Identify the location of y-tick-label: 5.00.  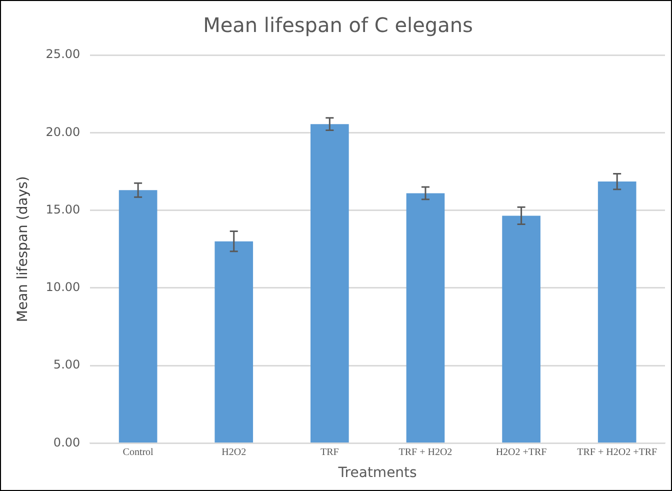
(66, 365).